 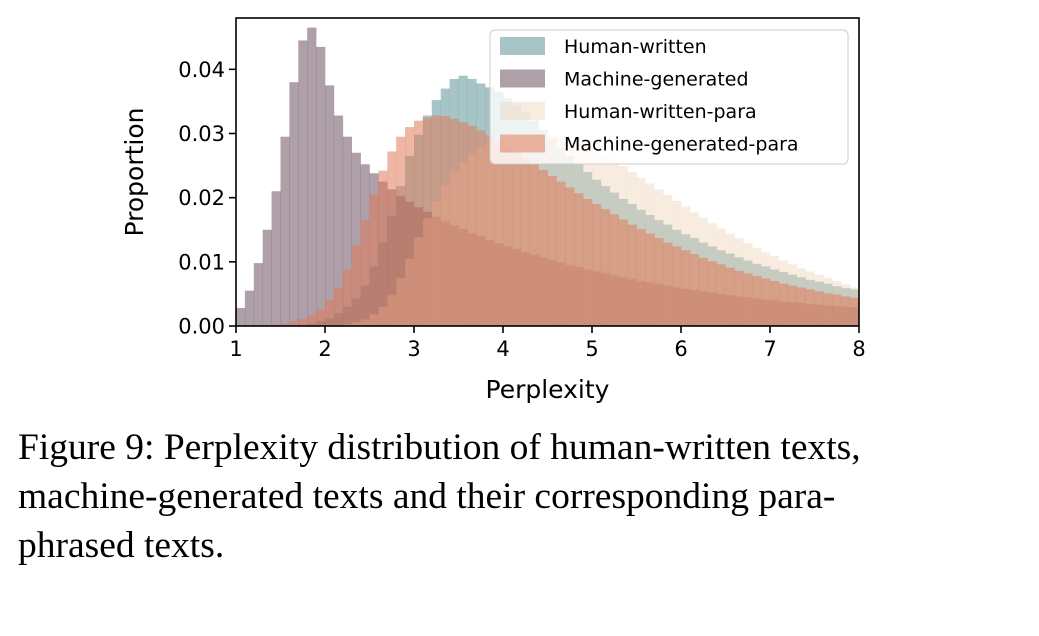 What do you see at coordinates (201, 70) in the screenshot?
I see `y-tick-label: 0.04` at bounding box center [201, 70].